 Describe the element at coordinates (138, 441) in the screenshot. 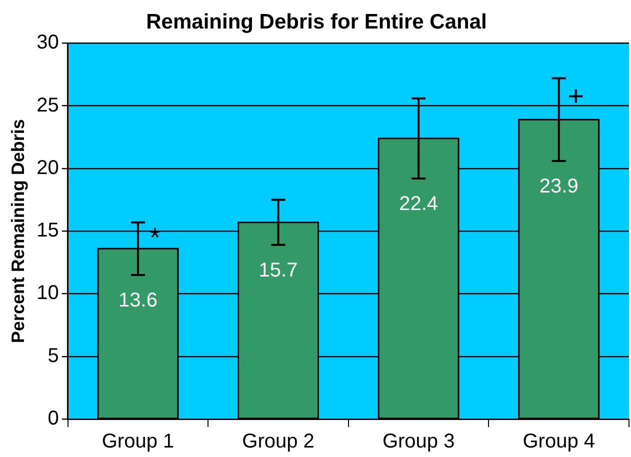

I see `x-tick-label: Group 1` at that location.